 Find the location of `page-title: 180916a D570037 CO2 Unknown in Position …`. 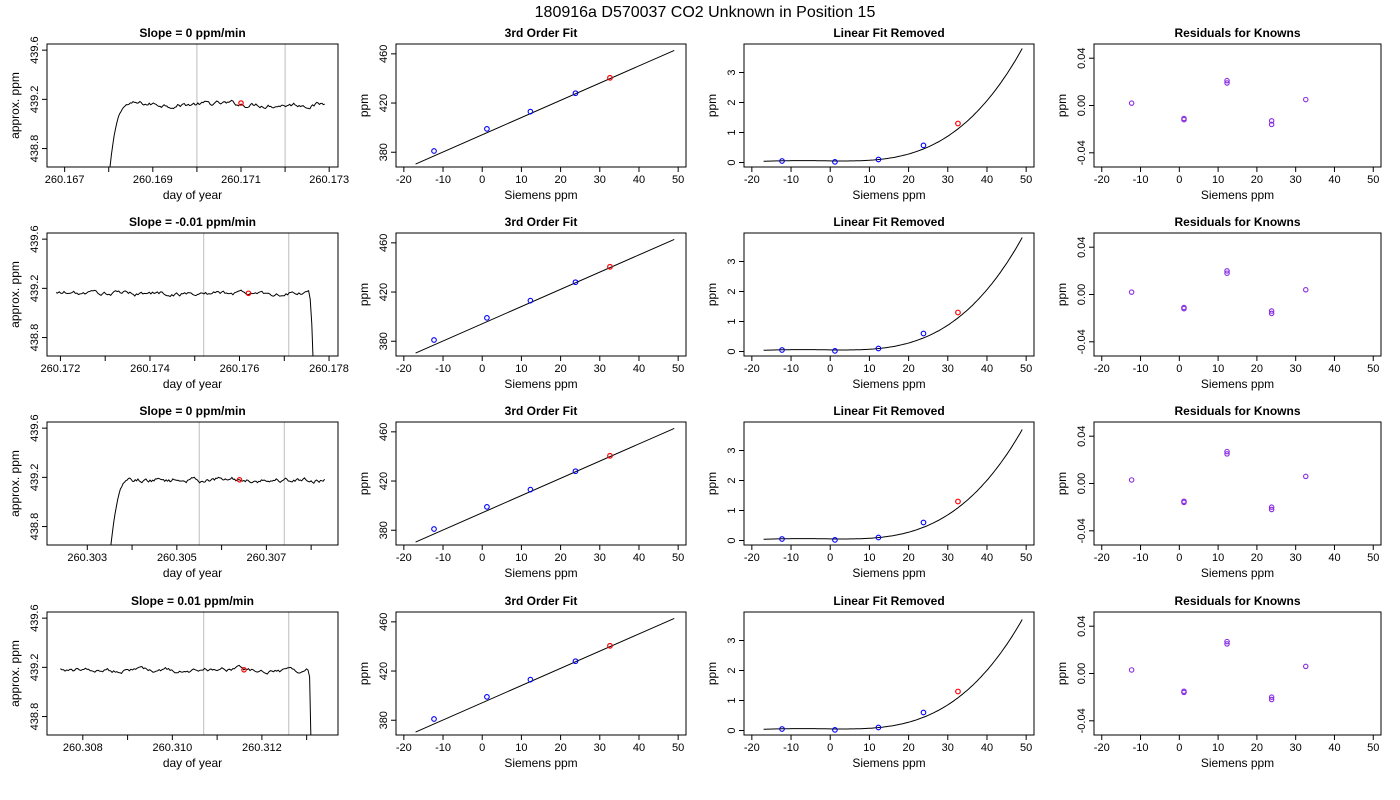

page-title: 180916a D570037 CO2 Unknown in Position … is located at coordinates (705, 12).